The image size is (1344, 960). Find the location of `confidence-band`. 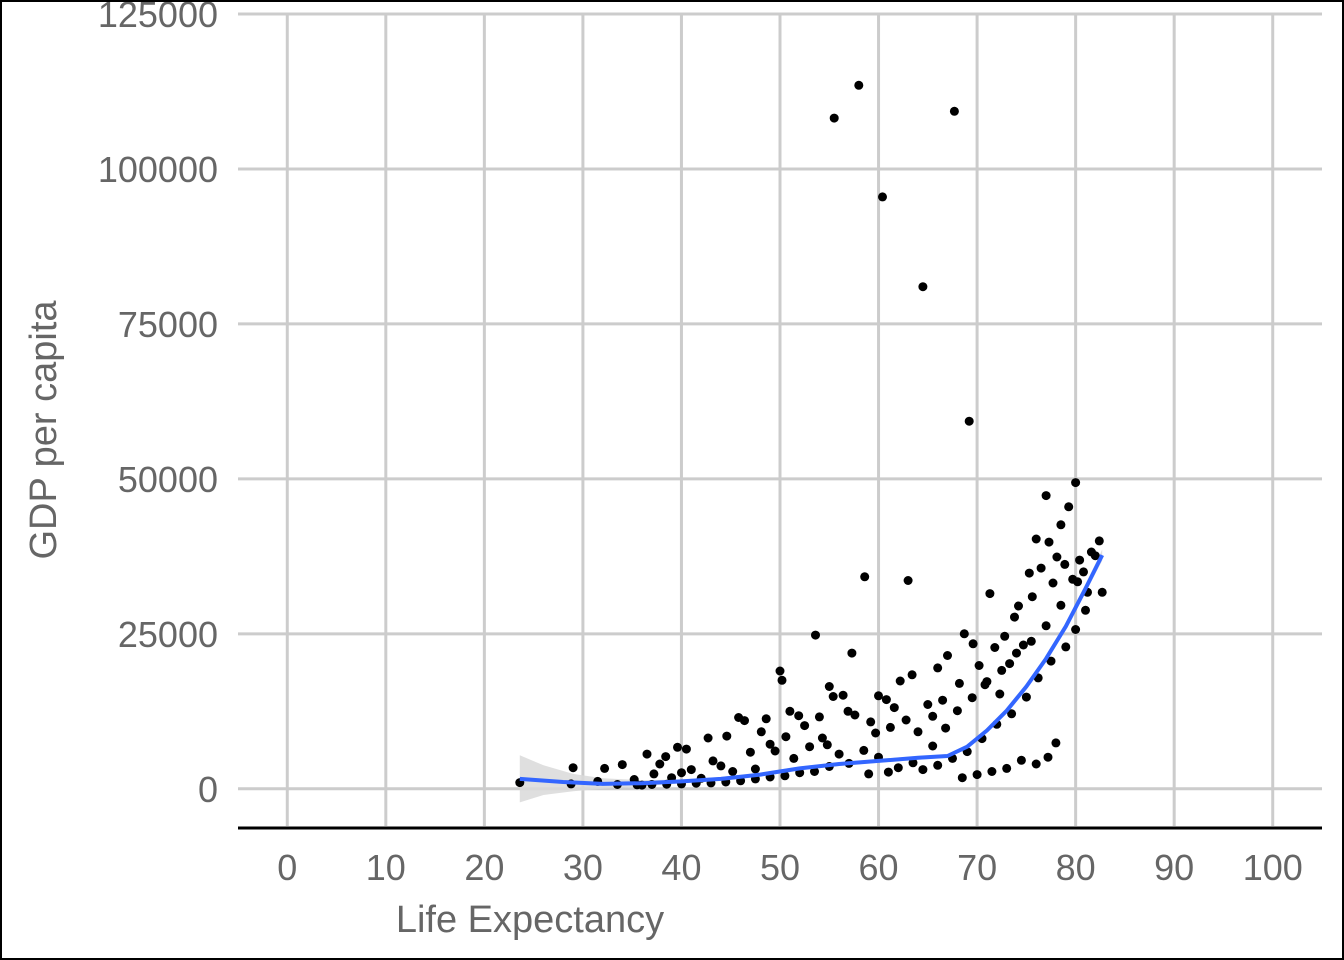

confidence-band is located at coordinates (811, 676).